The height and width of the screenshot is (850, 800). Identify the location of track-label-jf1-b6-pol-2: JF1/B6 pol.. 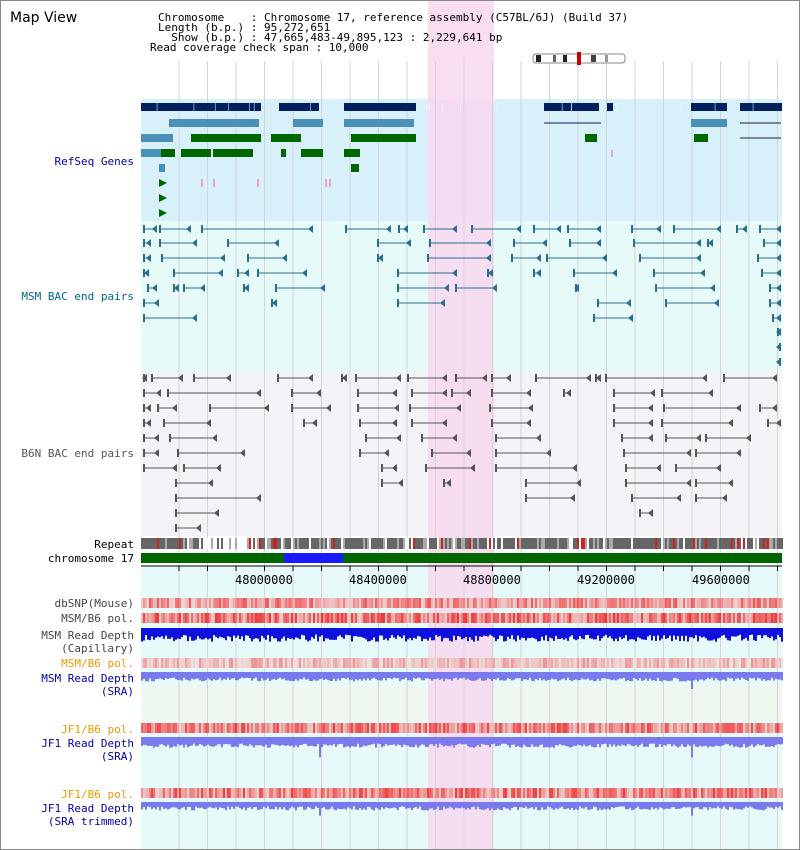
(97, 794).